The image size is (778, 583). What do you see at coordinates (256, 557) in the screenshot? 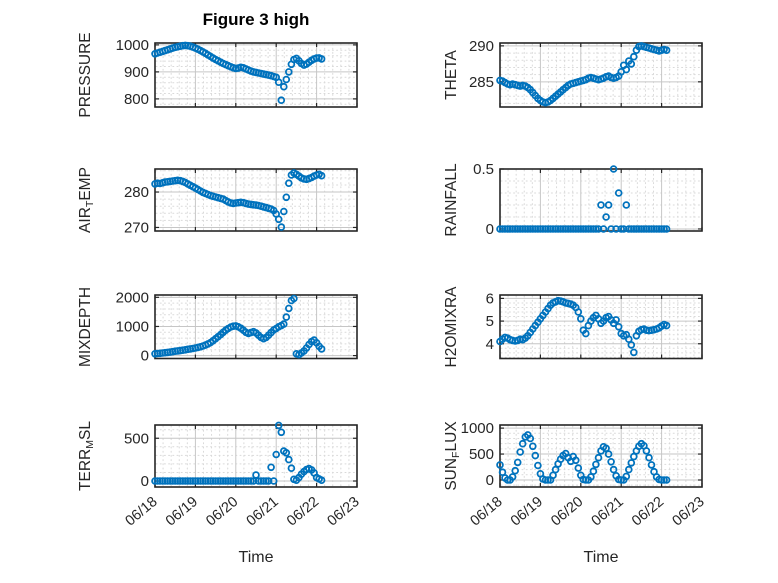
I see `x-axis-label-left: Time` at bounding box center [256, 557].